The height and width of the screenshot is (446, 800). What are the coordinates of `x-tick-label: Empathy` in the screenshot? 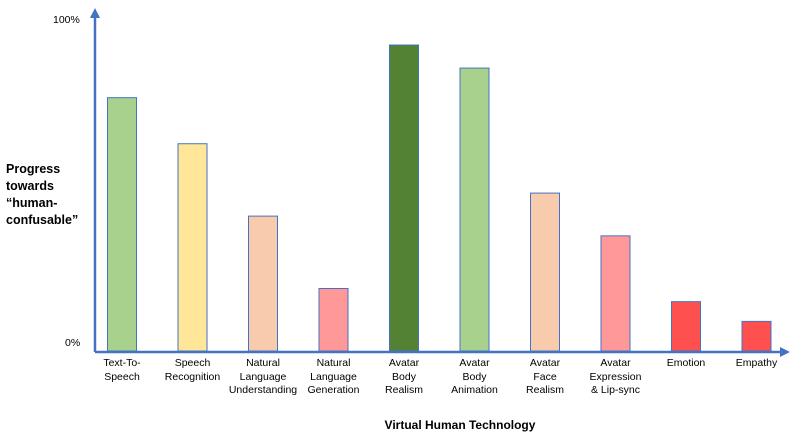 It's located at (757, 364).